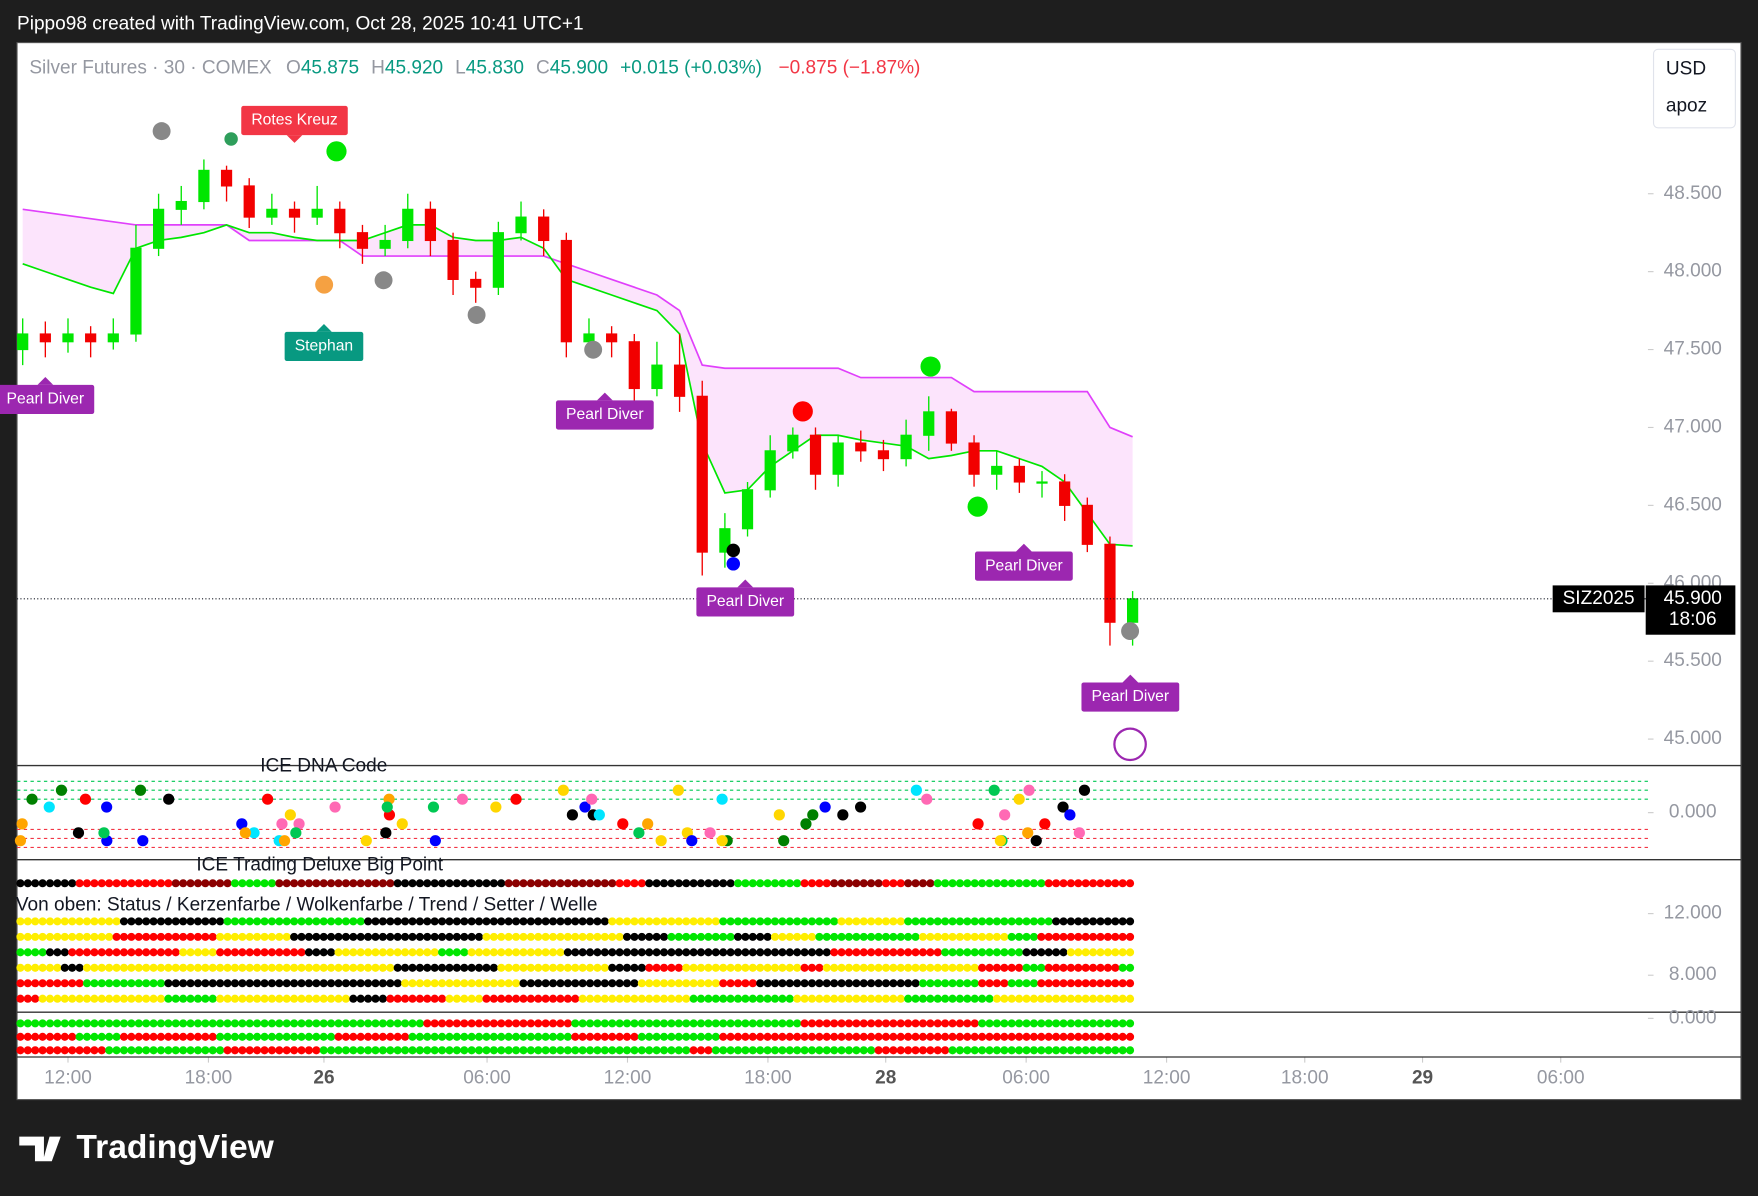  What do you see at coordinates (487, 1077) in the screenshot?
I see `x-tick-label: 06:00` at bounding box center [487, 1077].